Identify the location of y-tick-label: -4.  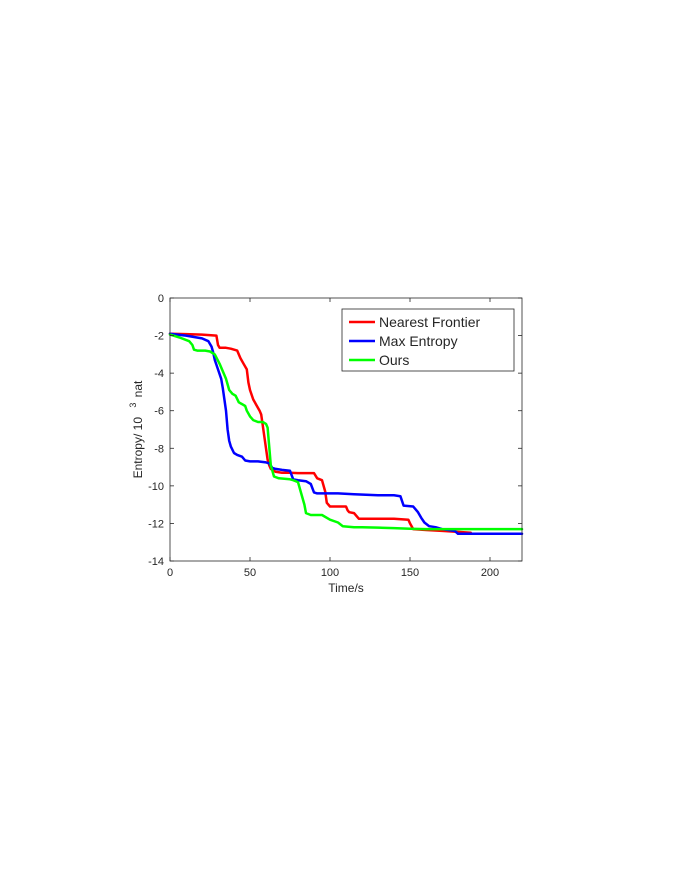
(159, 374).